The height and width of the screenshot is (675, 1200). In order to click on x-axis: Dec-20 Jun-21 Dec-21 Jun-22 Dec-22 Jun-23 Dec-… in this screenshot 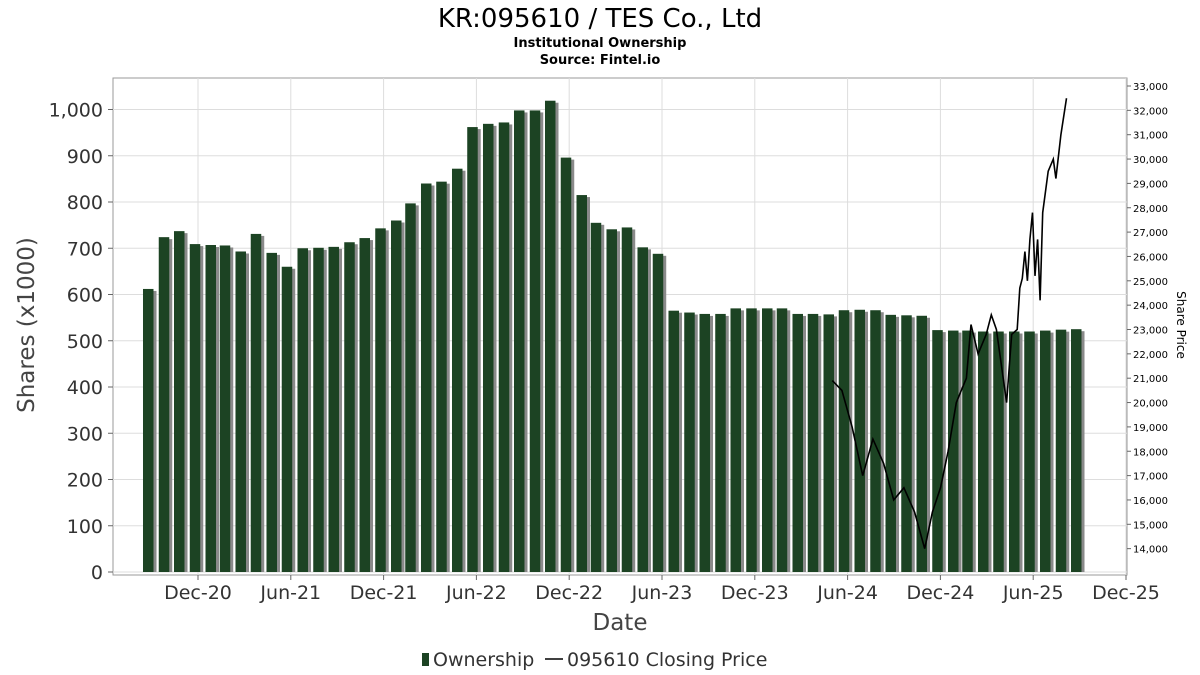, I will do `click(662, 589)`.